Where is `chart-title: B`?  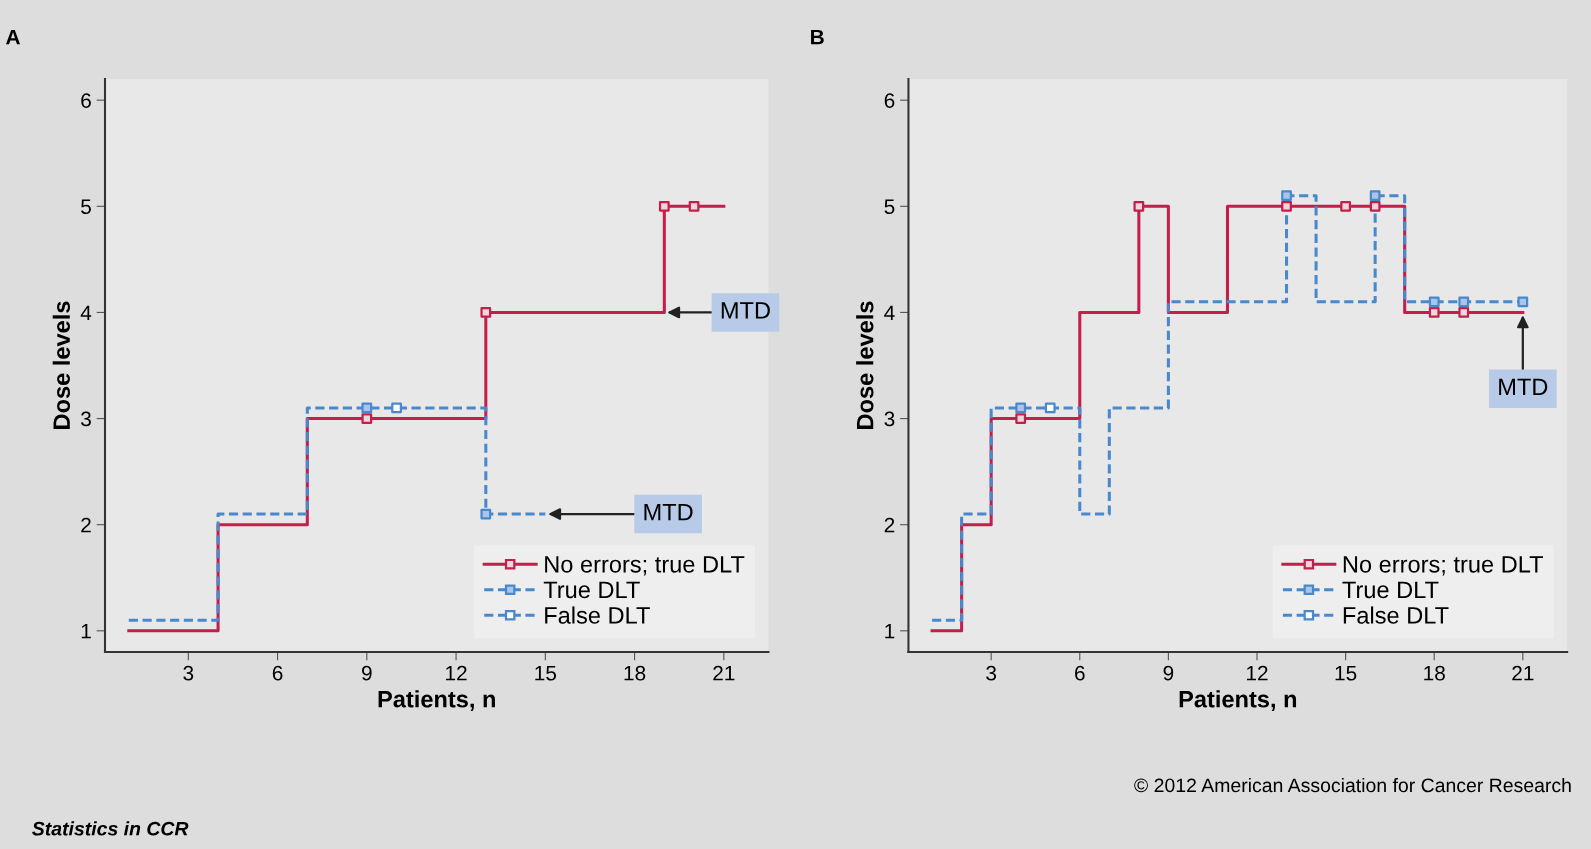 chart-title: B is located at coordinates (817, 37).